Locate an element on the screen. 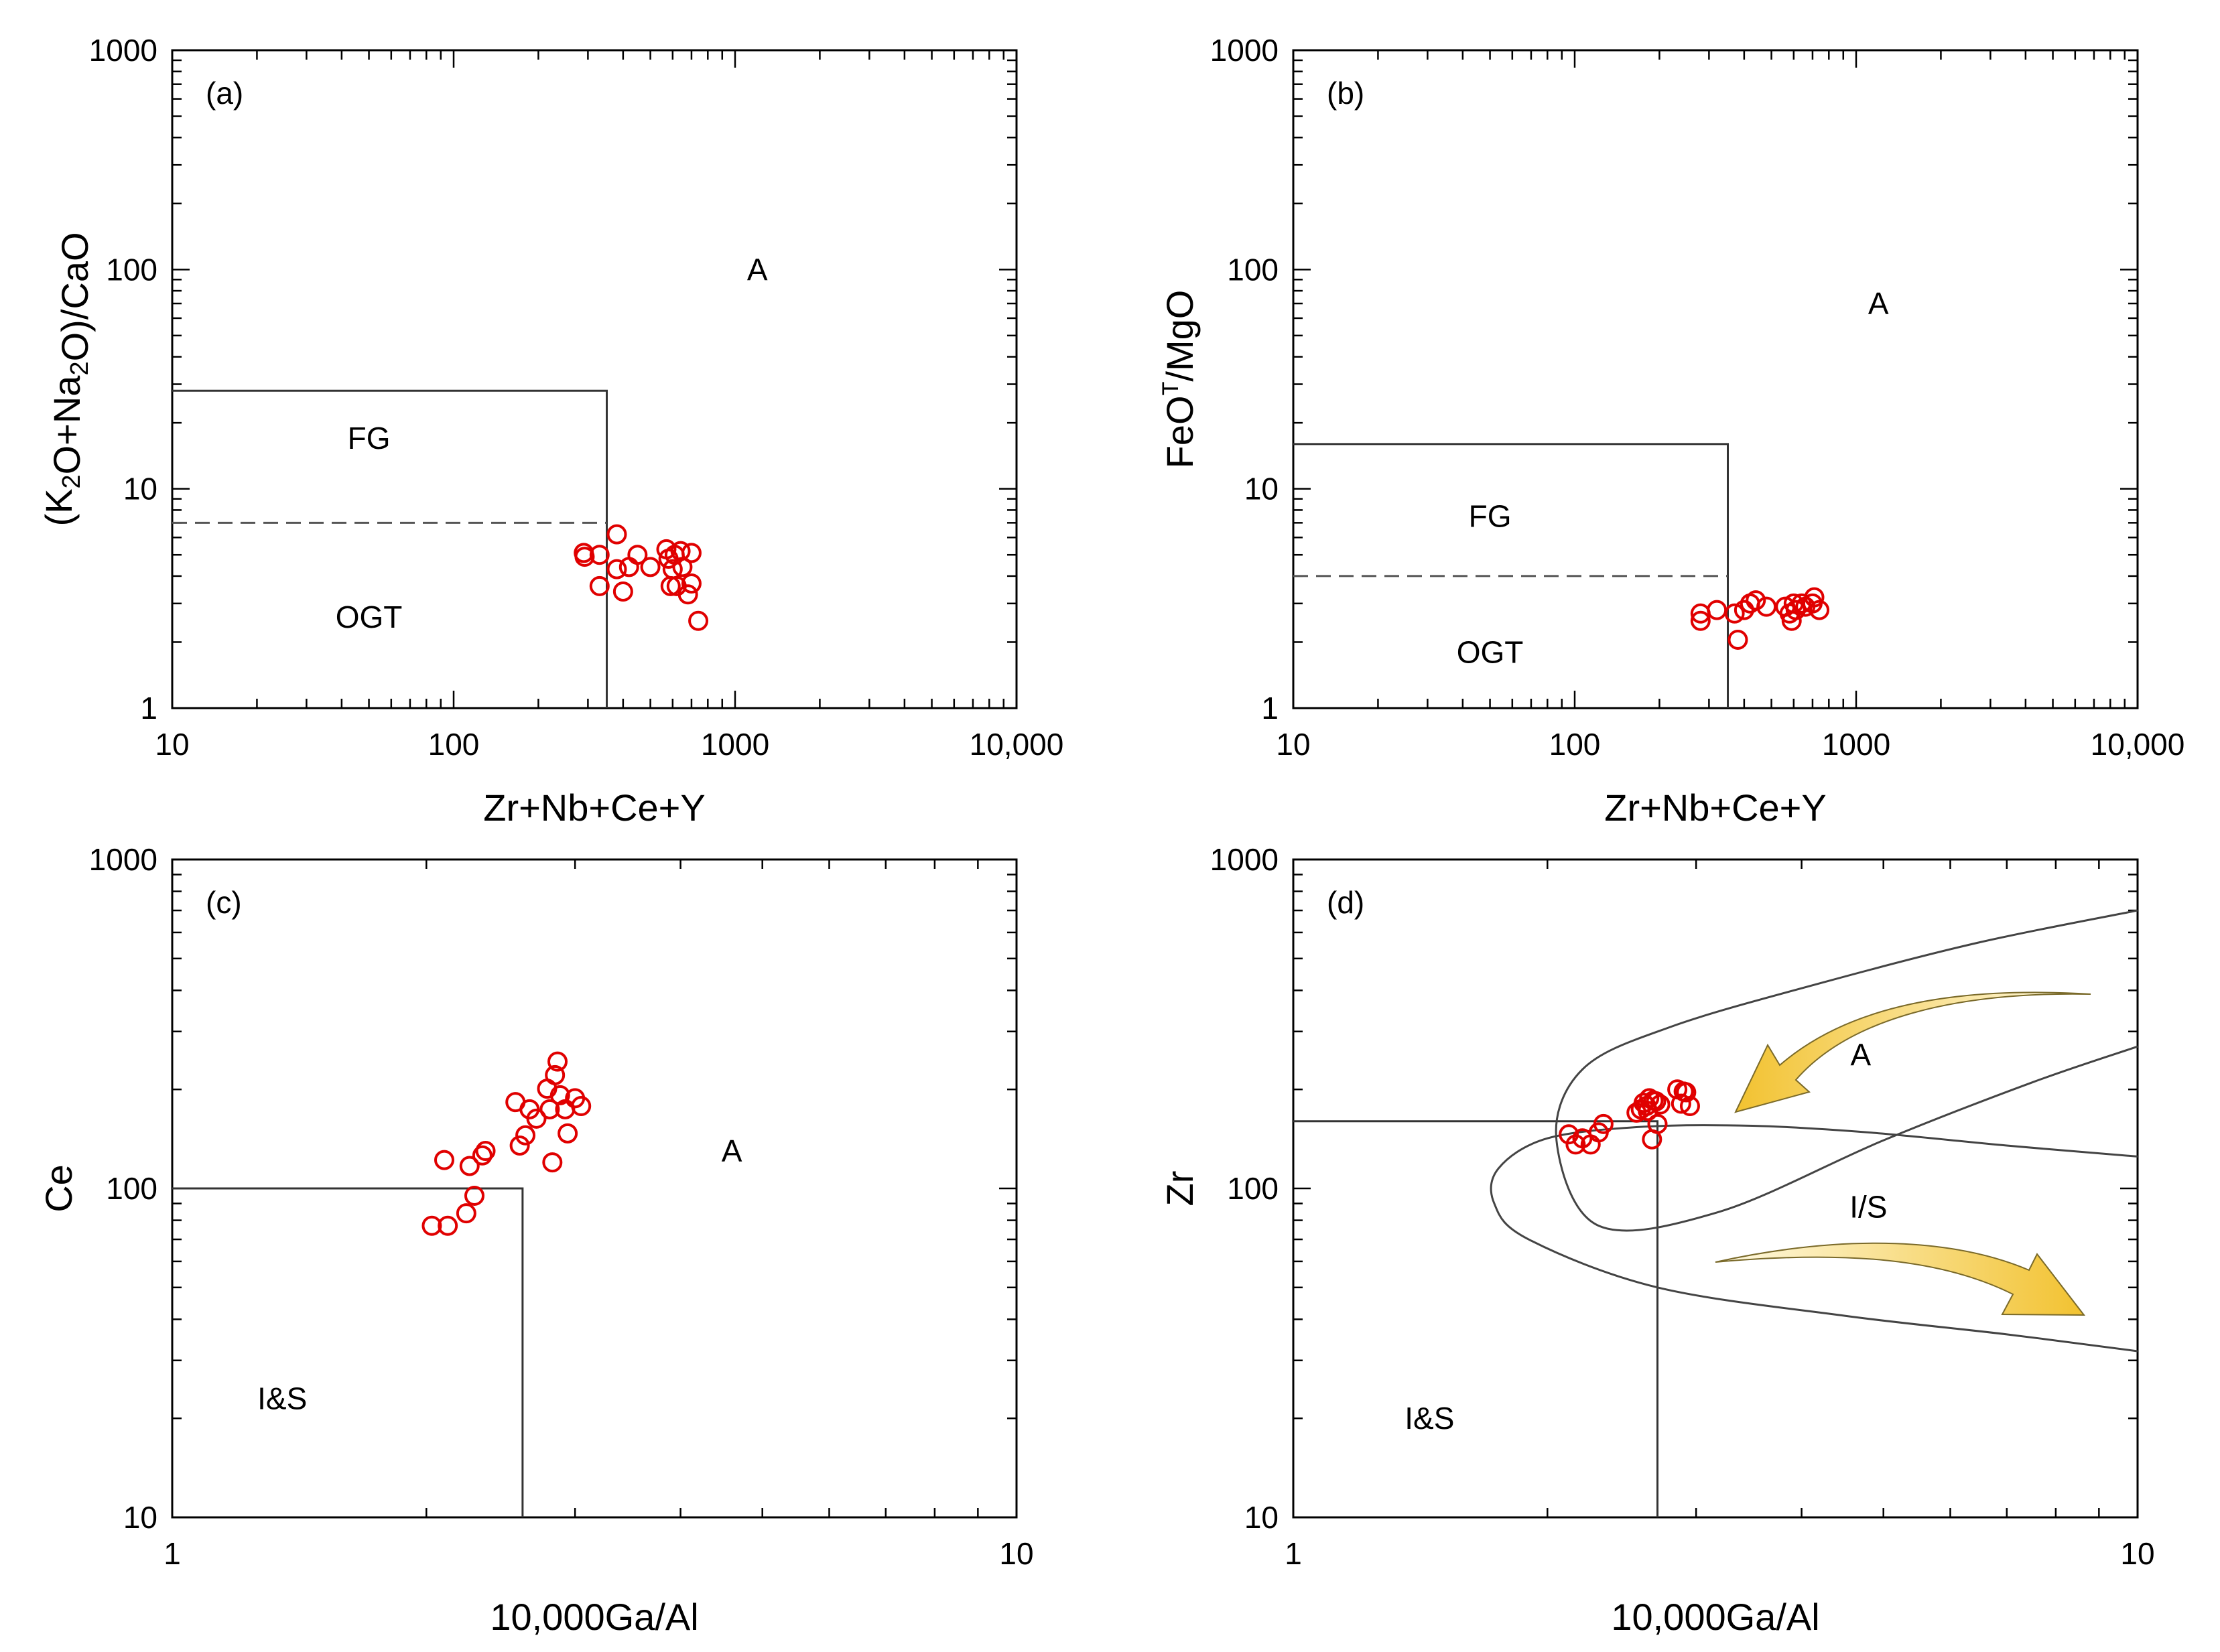 The width and height of the screenshot is (2220, 1652). y-axis-title: (K2O+Na2O)/CaO is located at coordinates (67, 379).